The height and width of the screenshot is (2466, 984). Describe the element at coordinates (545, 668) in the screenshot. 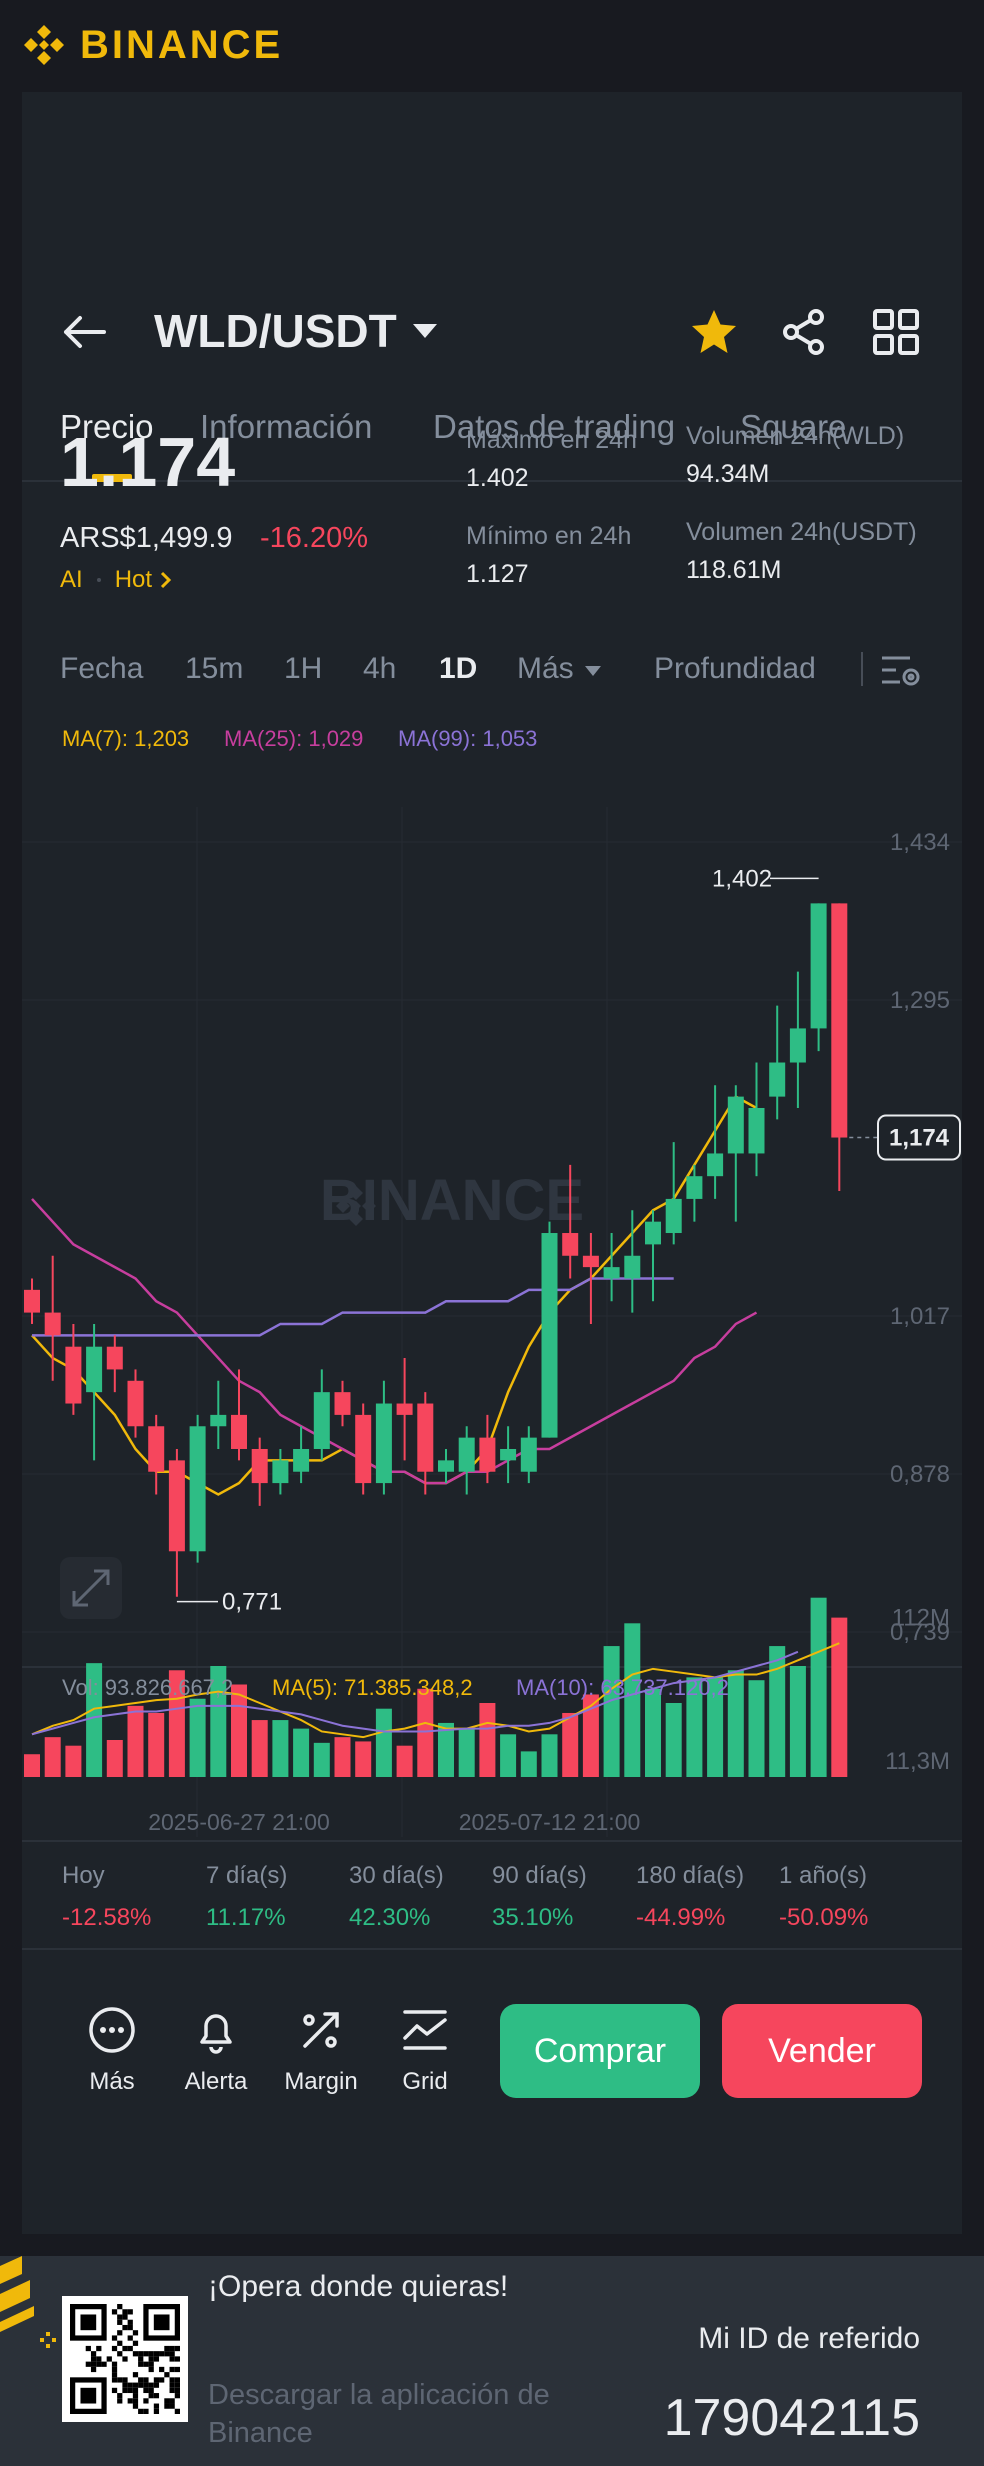

I see `interval-more: Más` at that location.